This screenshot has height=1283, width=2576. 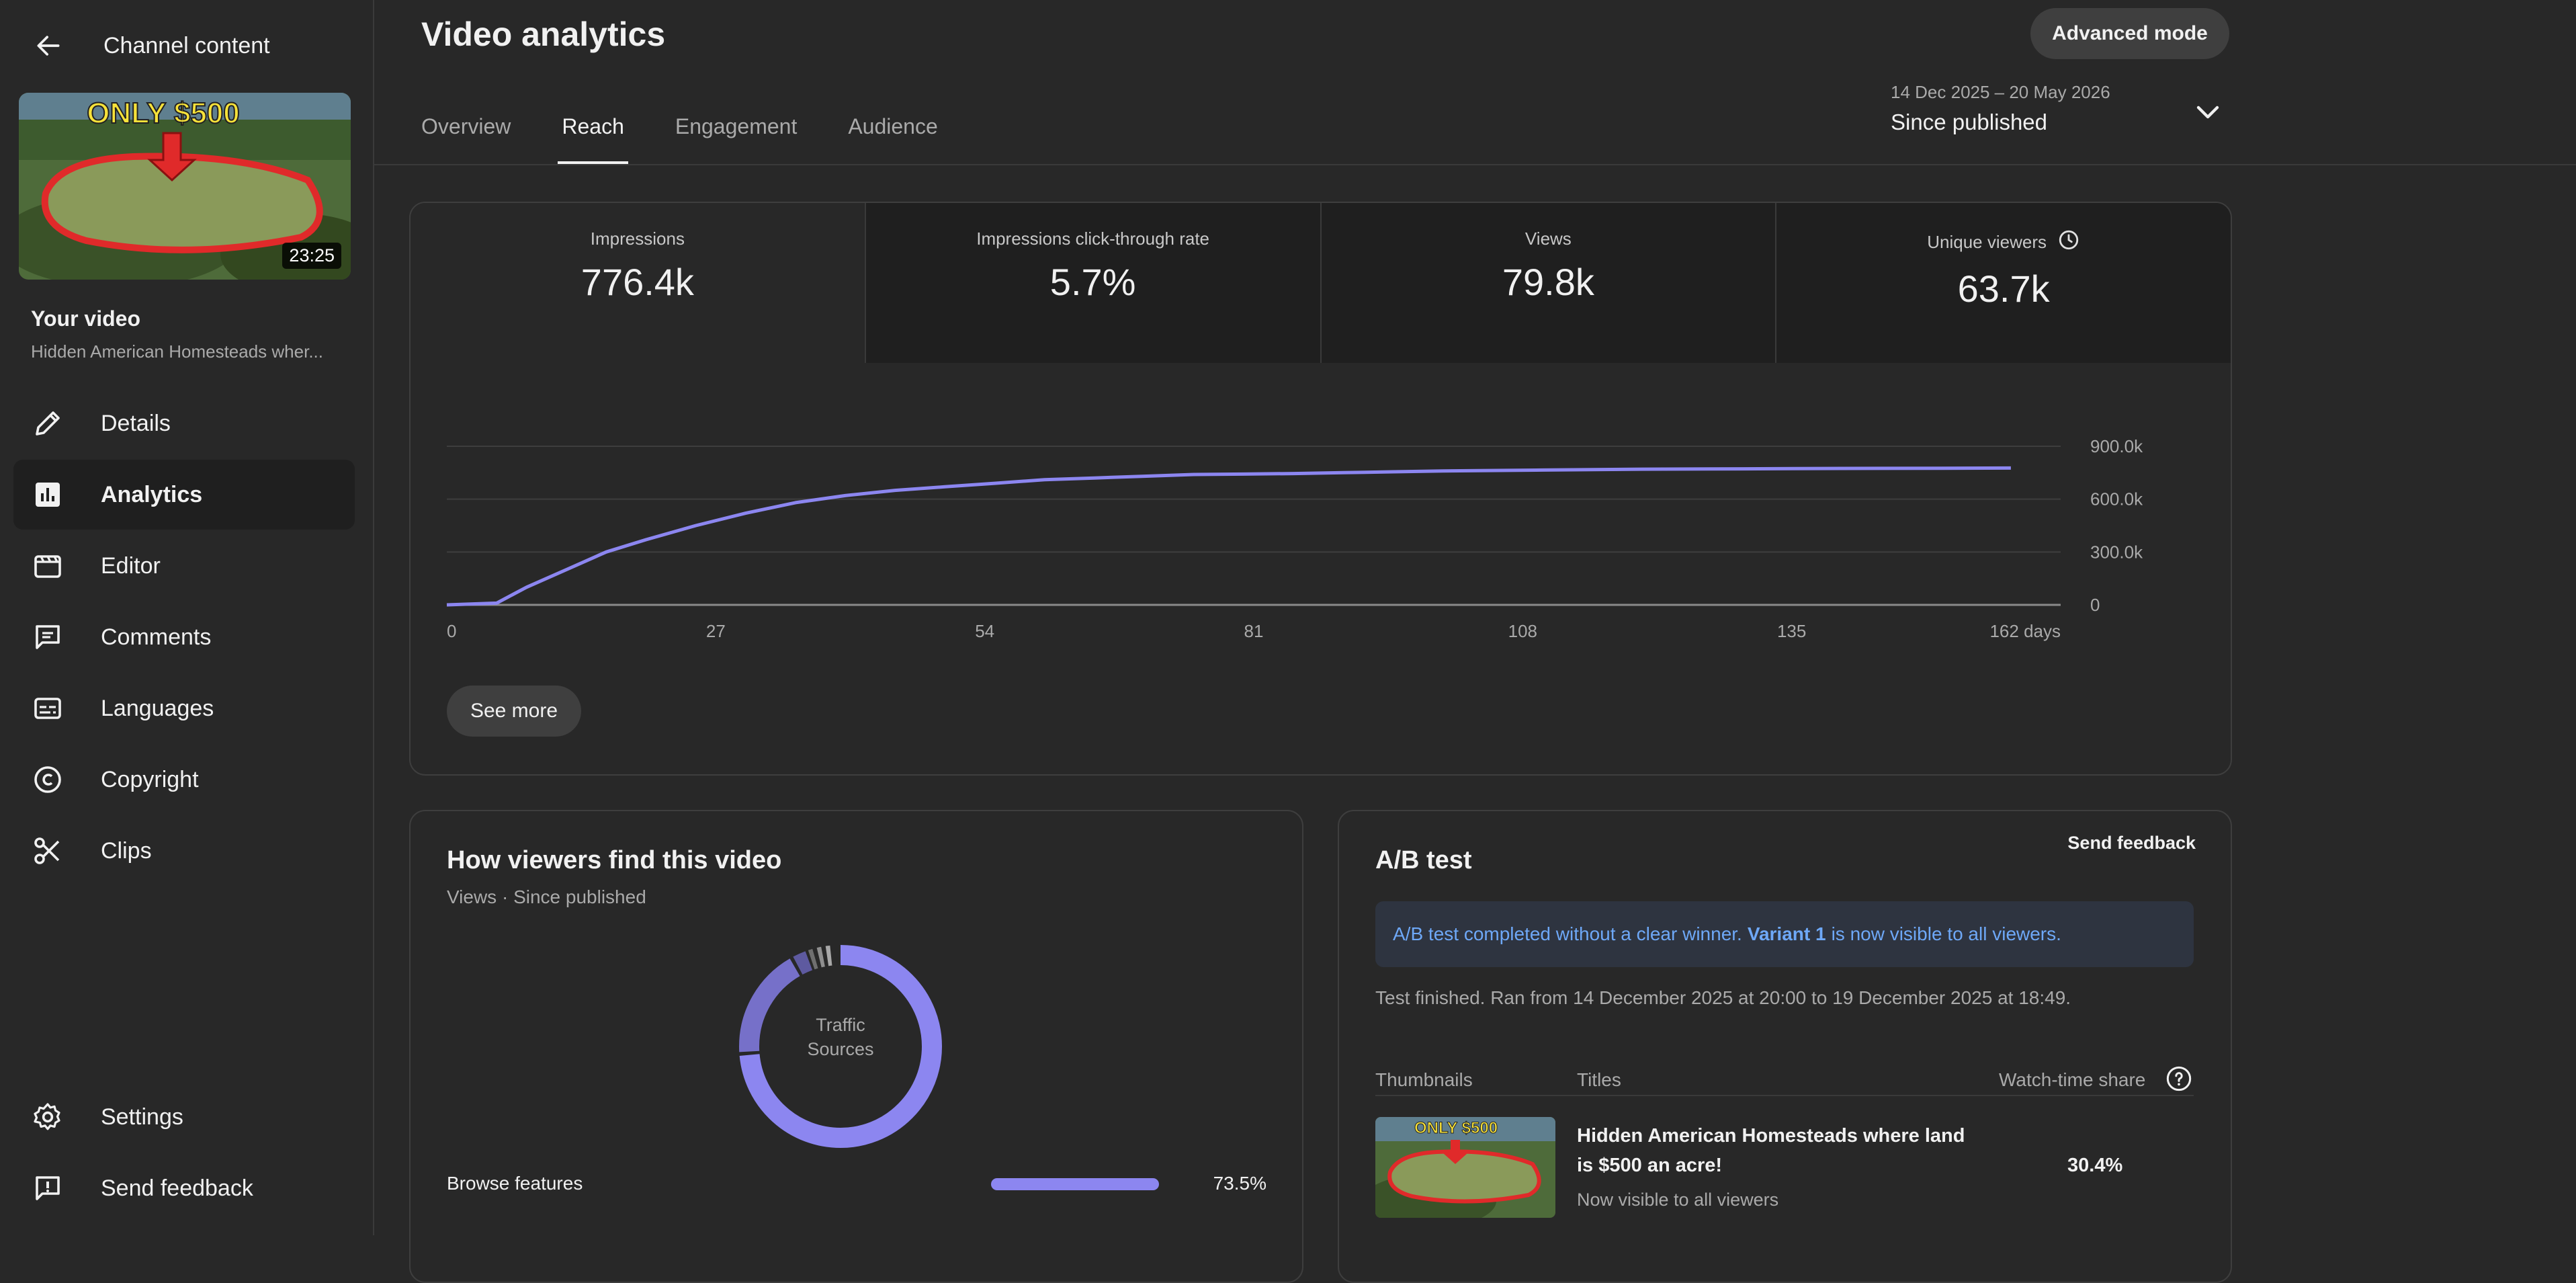 I want to click on sidebar-item-languages: Languages, so click(x=184, y=708).